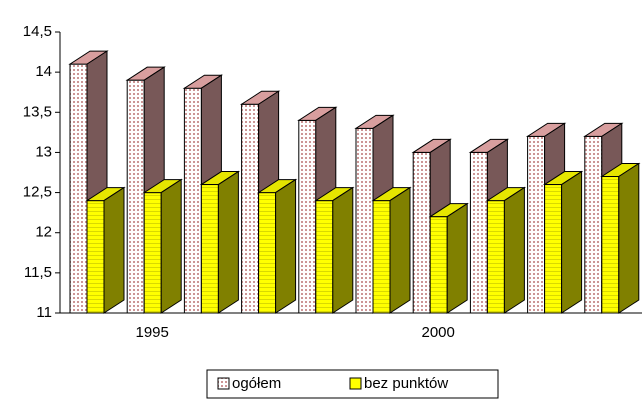 The width and height of the screenshot is (642, 400). Describe the element at coordinates (43, 71) in the screenshot. I see `y-tick-label: 14` at that location.